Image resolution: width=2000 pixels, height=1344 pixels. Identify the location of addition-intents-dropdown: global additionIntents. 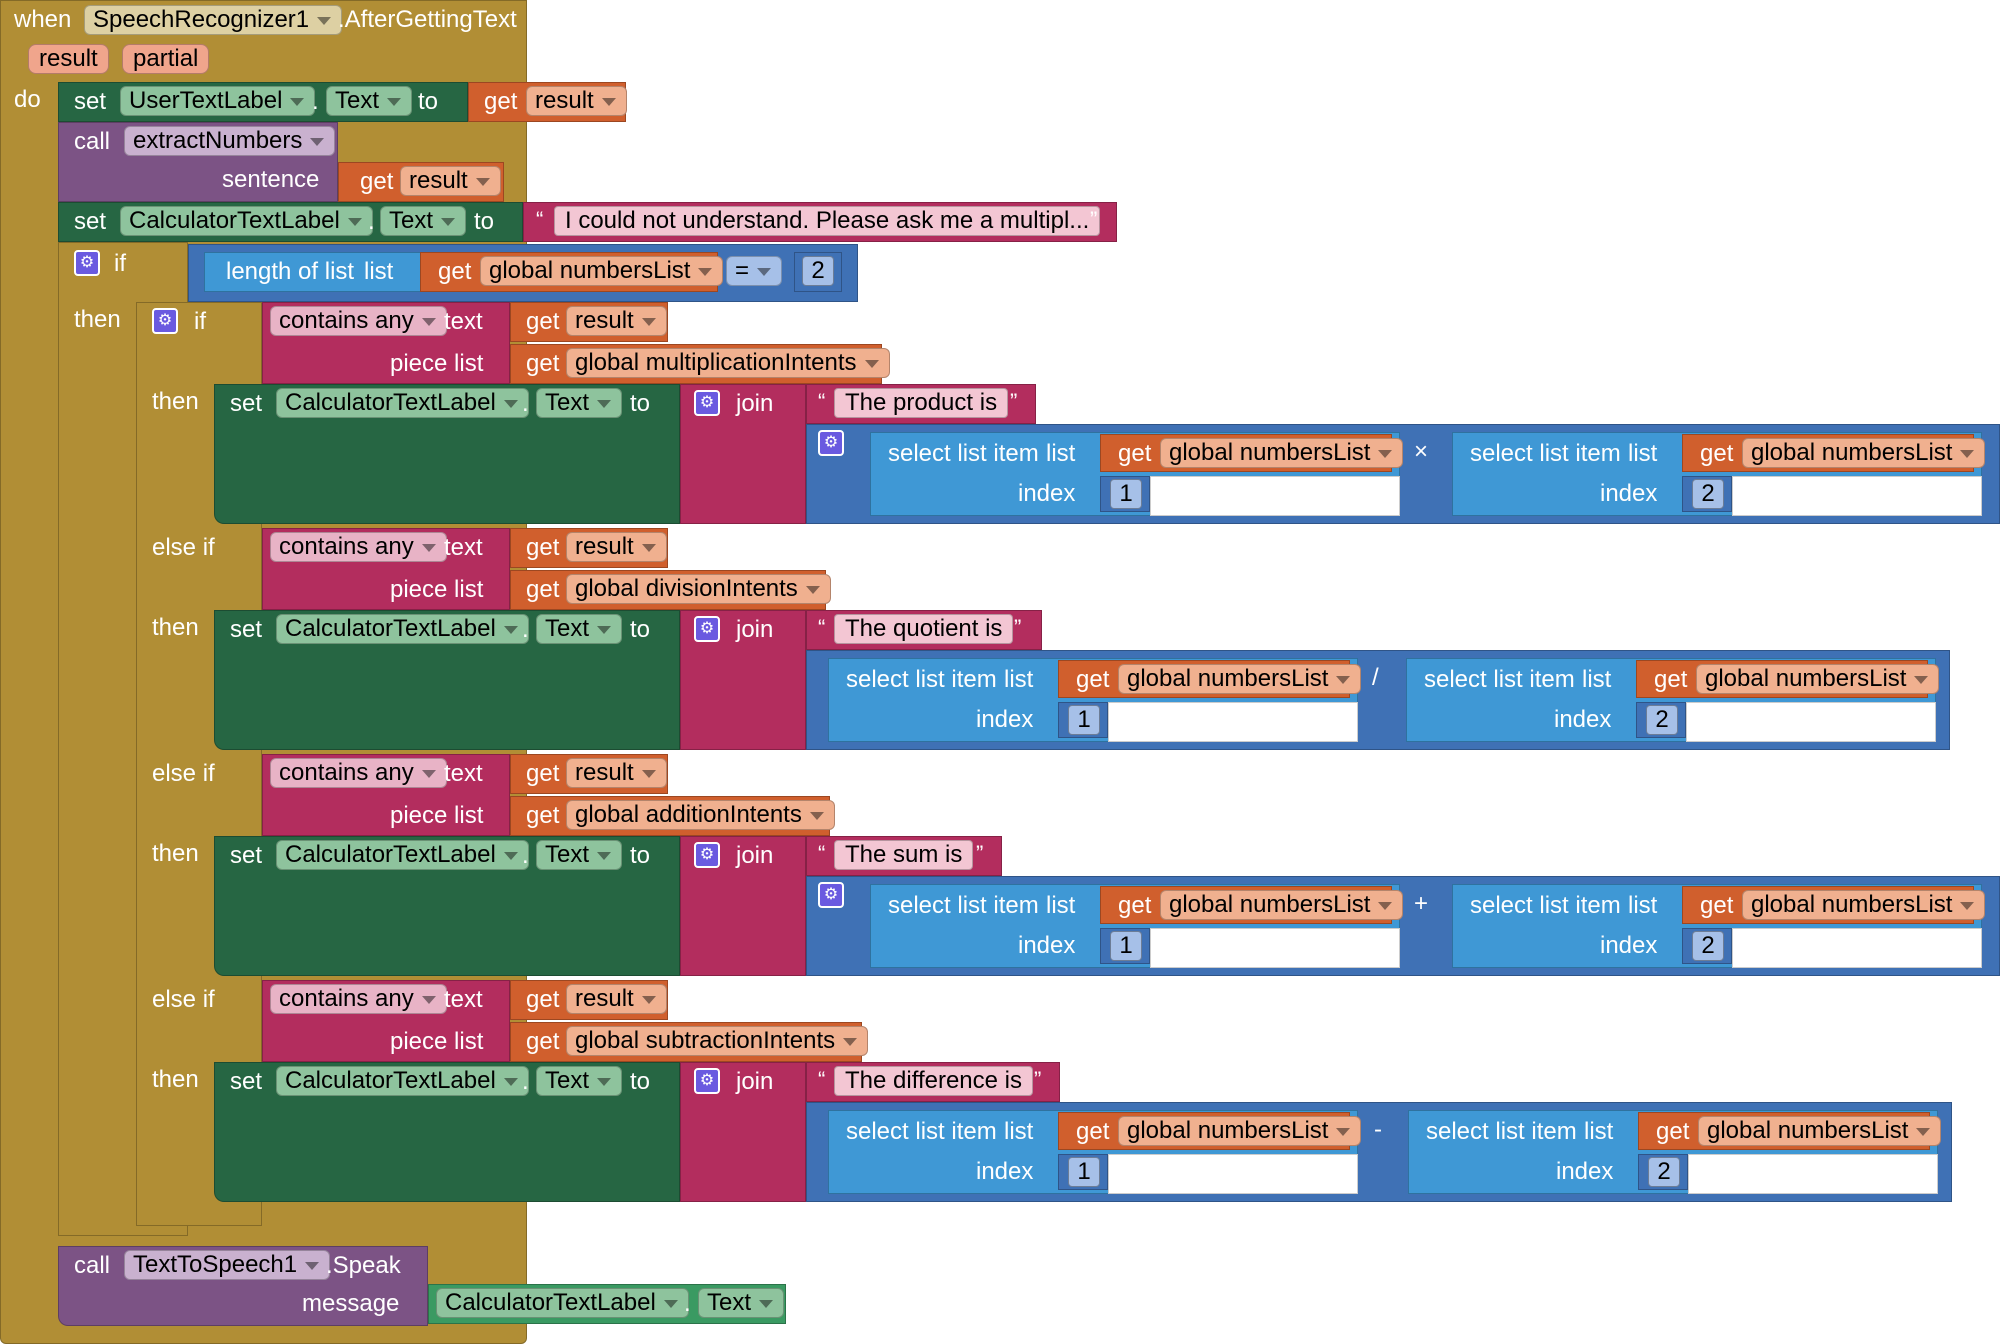
(700, 815).